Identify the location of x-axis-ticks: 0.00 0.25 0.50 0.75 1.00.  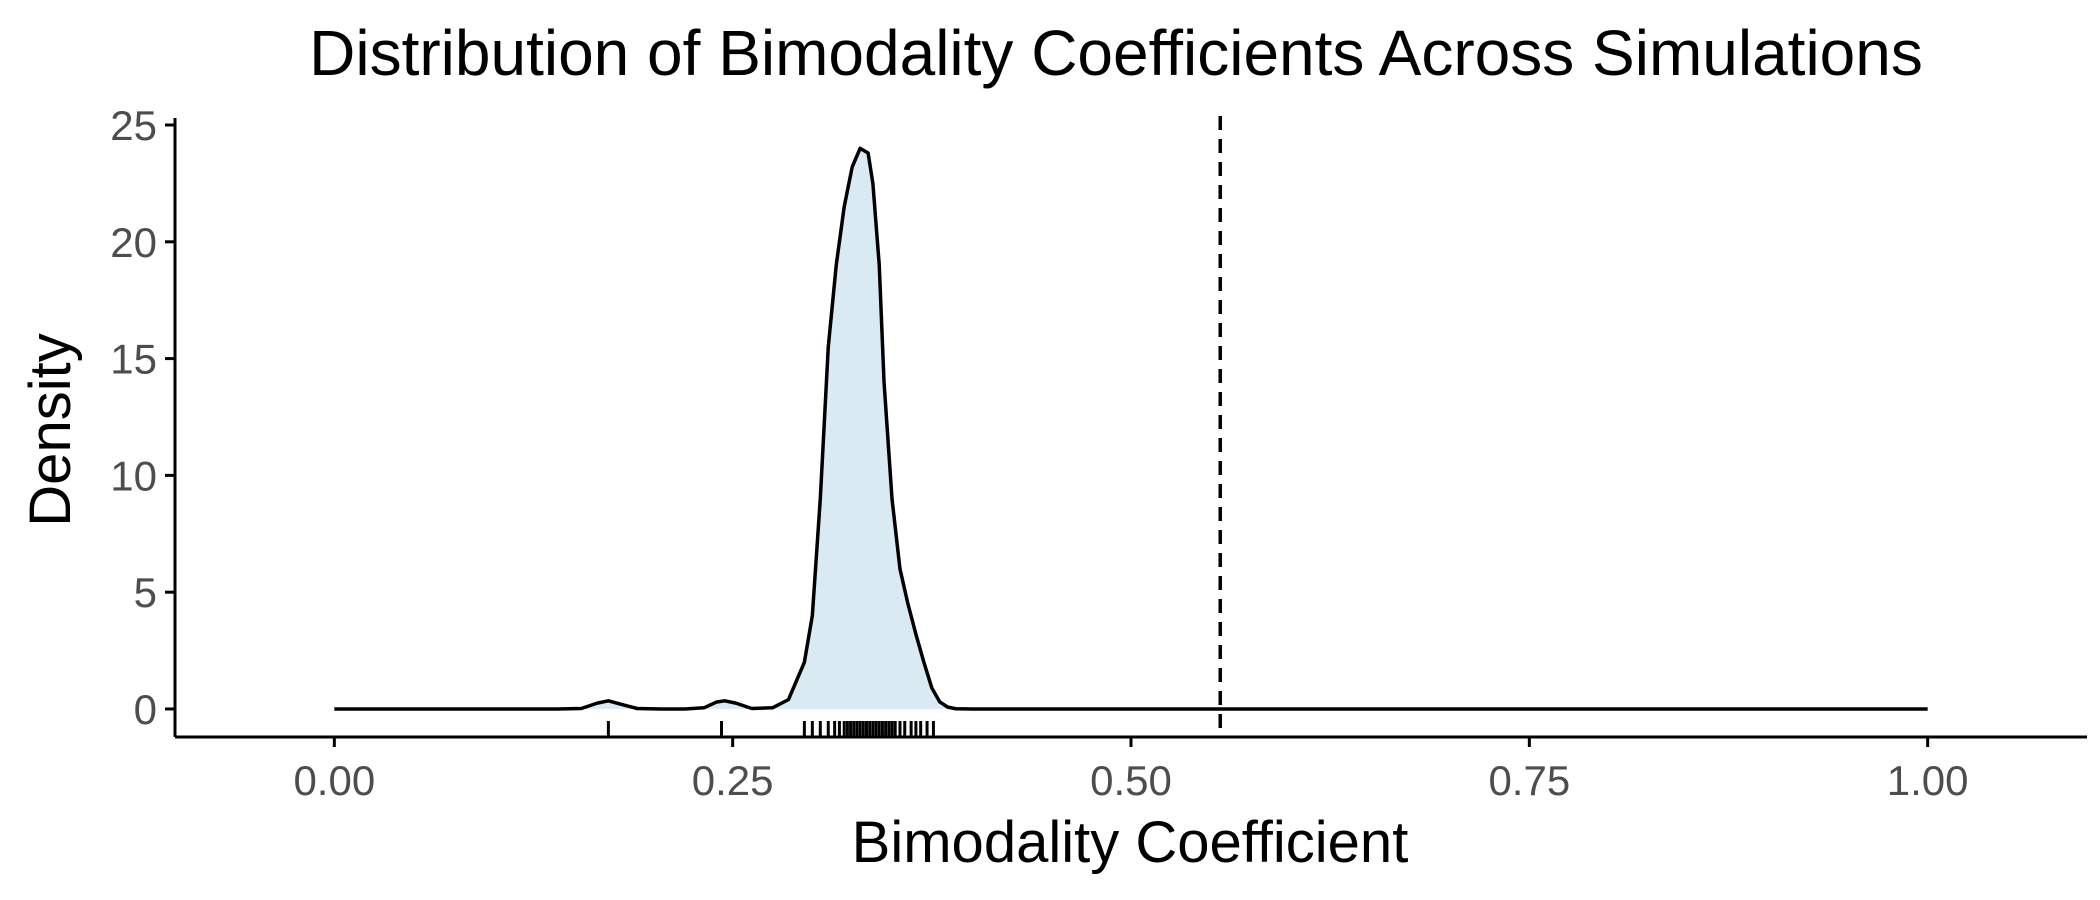
(1131, 770).